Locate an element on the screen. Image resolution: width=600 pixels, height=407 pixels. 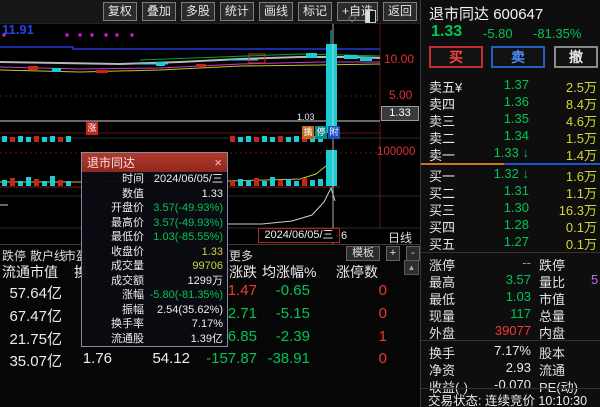
diamond-icon: ◇ is located at coordinates (352, 18).